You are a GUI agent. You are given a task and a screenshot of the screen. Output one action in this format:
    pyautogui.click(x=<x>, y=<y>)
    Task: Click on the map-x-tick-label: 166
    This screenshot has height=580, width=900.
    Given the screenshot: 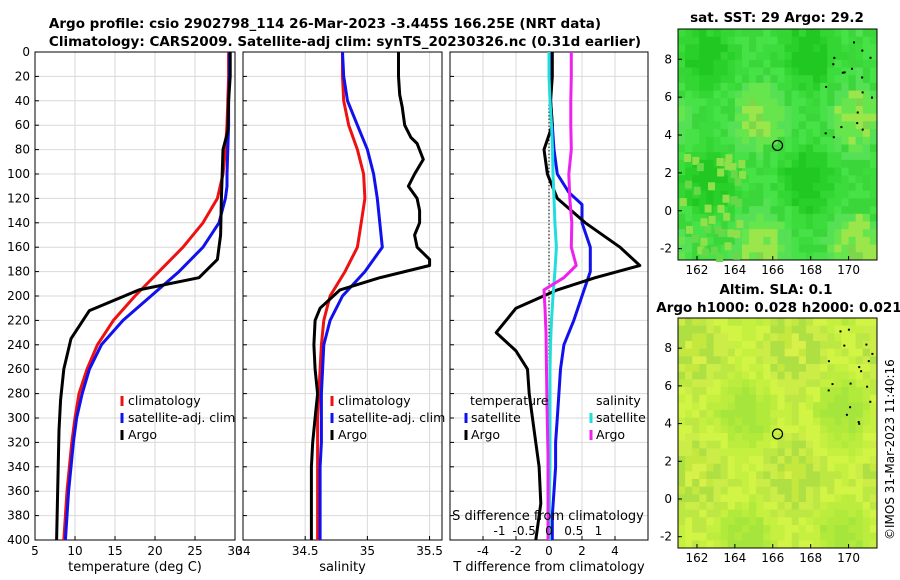 What is the action you would take?
    pyautogui.click(x=772, y=270)
    